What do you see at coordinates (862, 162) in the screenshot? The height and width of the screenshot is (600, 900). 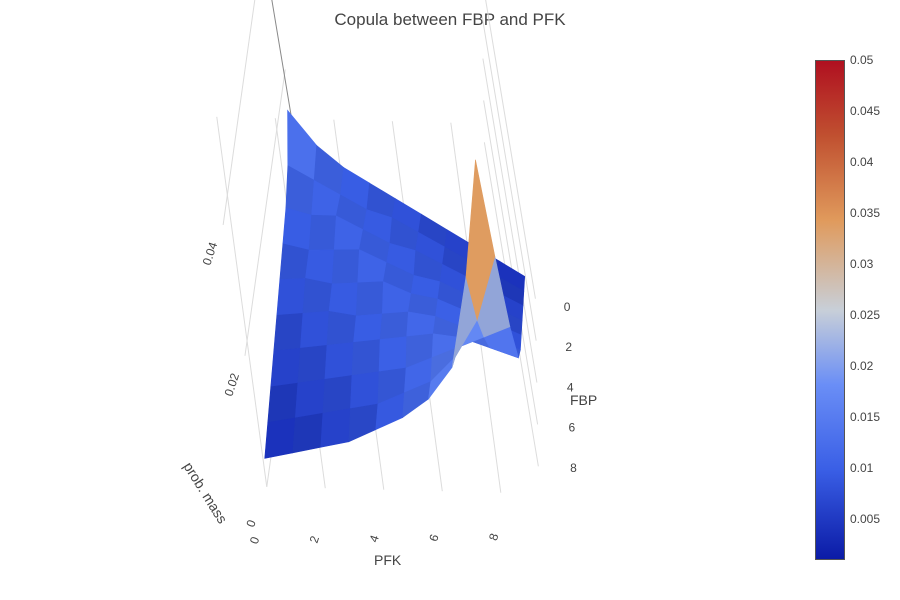 I see `colorbar-tick-label: 0.04` at bounding box center [862, 162].